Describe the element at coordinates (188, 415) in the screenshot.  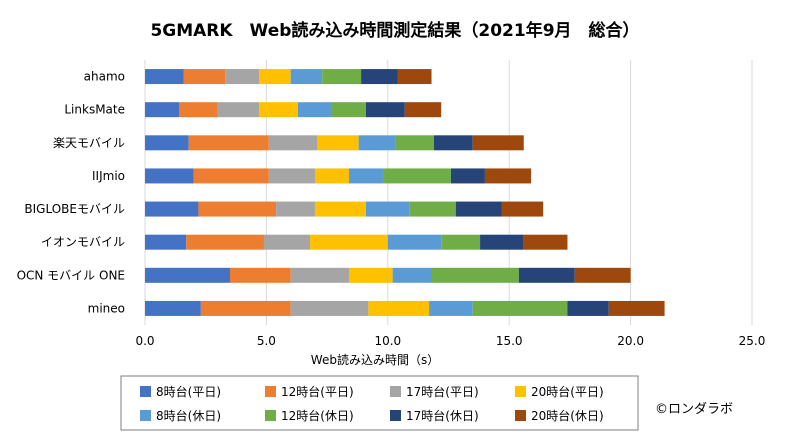
I see `legend-label: 8時台(休日)` at that location.